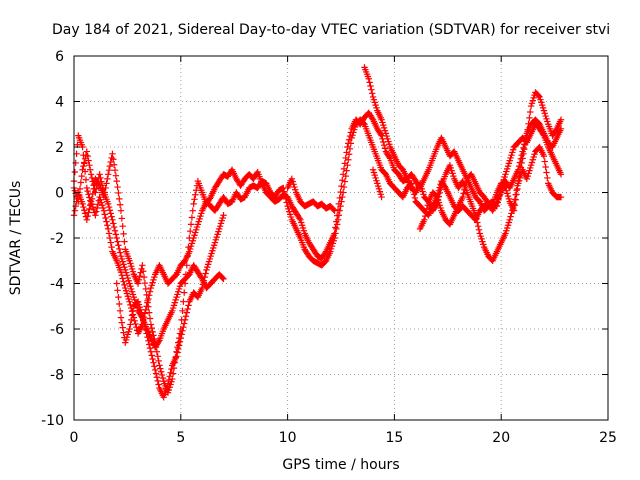 Image resolution: width=640 pixels, height=480 pixels. What do you see at coordinates (394, 438) in the screenshot?
I see `x-tick-label: 15` at bounding box center [394, 438].